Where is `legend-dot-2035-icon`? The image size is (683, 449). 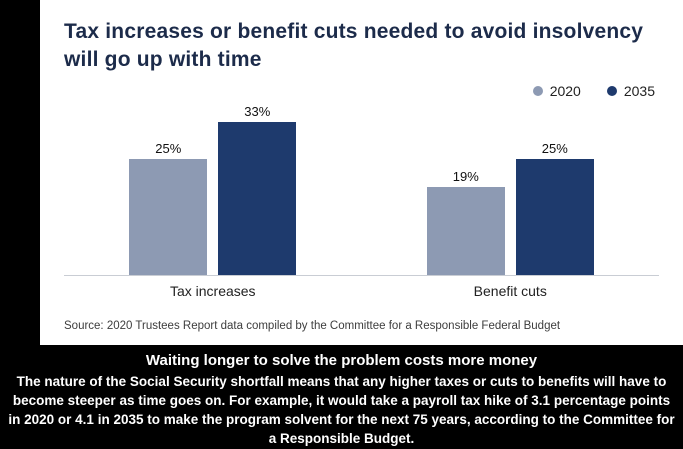
legend-dot-2035-icon is located at coordinates (611, 91).